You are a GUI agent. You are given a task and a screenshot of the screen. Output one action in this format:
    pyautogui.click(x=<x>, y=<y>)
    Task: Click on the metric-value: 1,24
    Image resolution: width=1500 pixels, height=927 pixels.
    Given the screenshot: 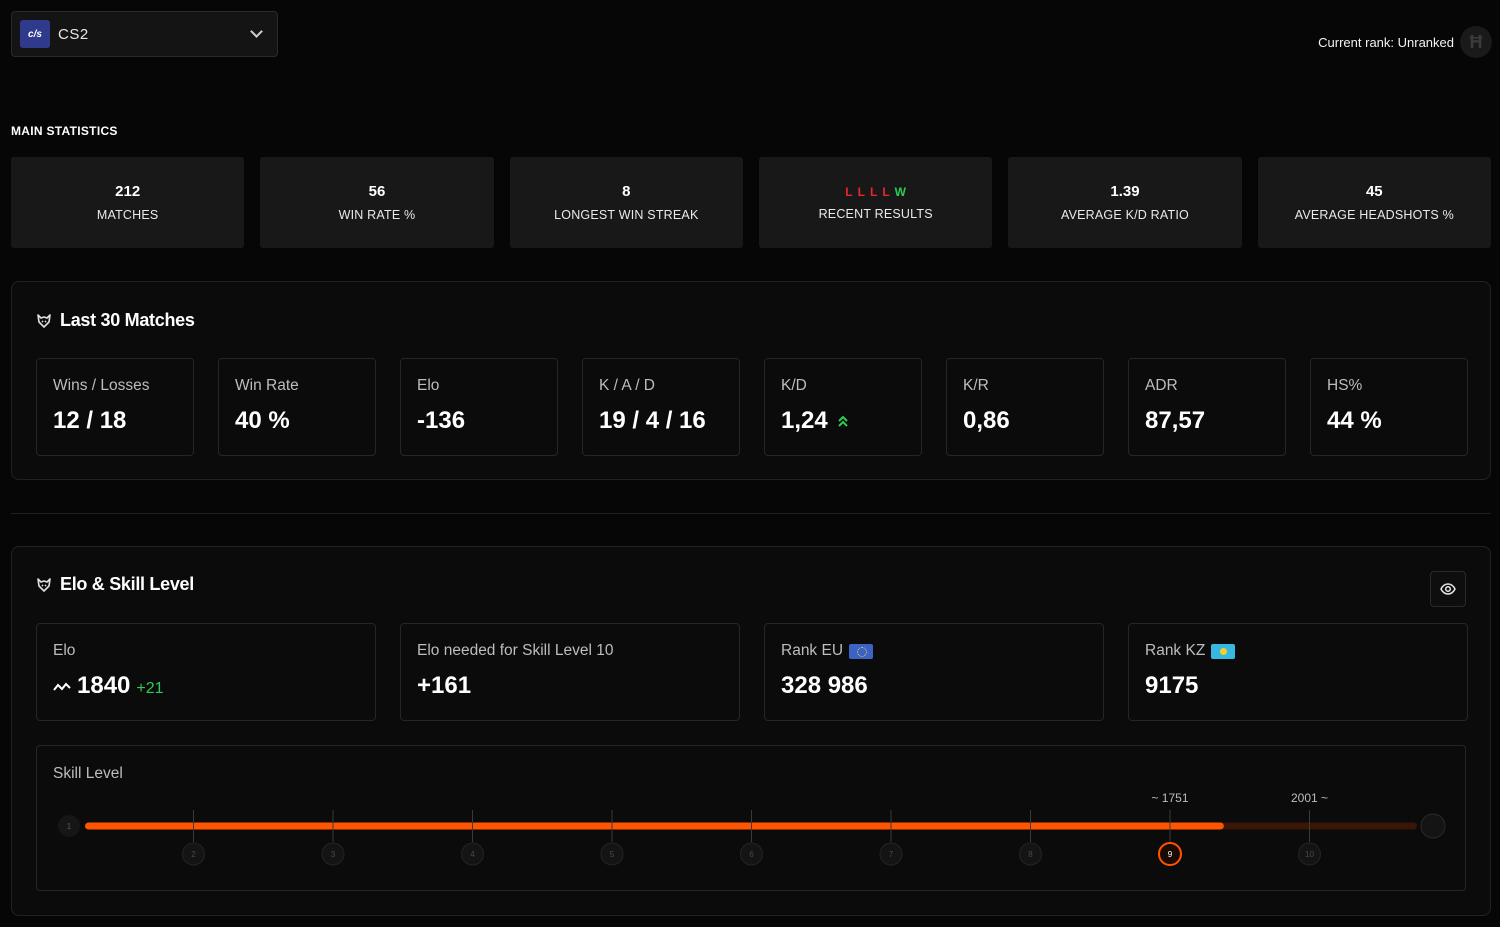 What is the action you would take?
    pyautogui.click(x=843, y=421)
    